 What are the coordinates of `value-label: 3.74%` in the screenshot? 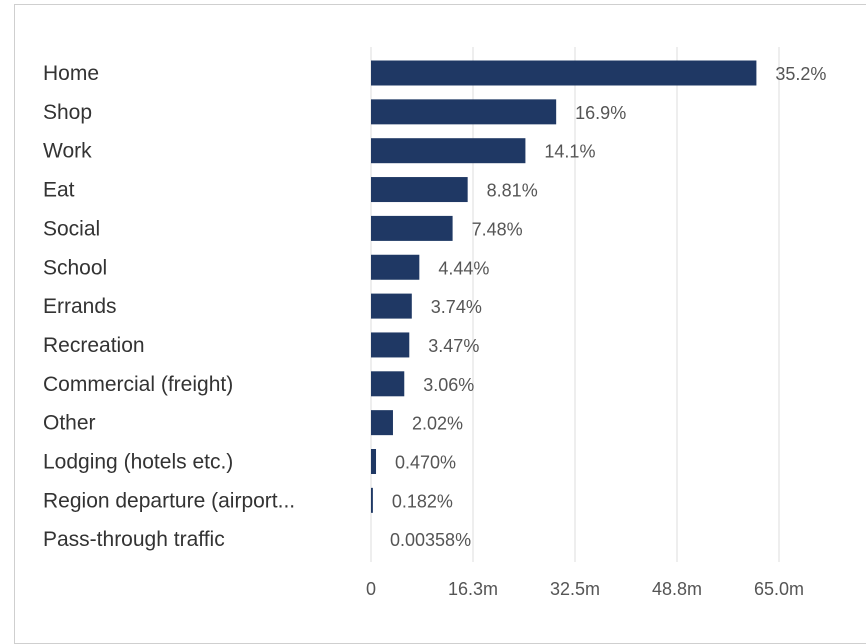 It's located at (456, 307).